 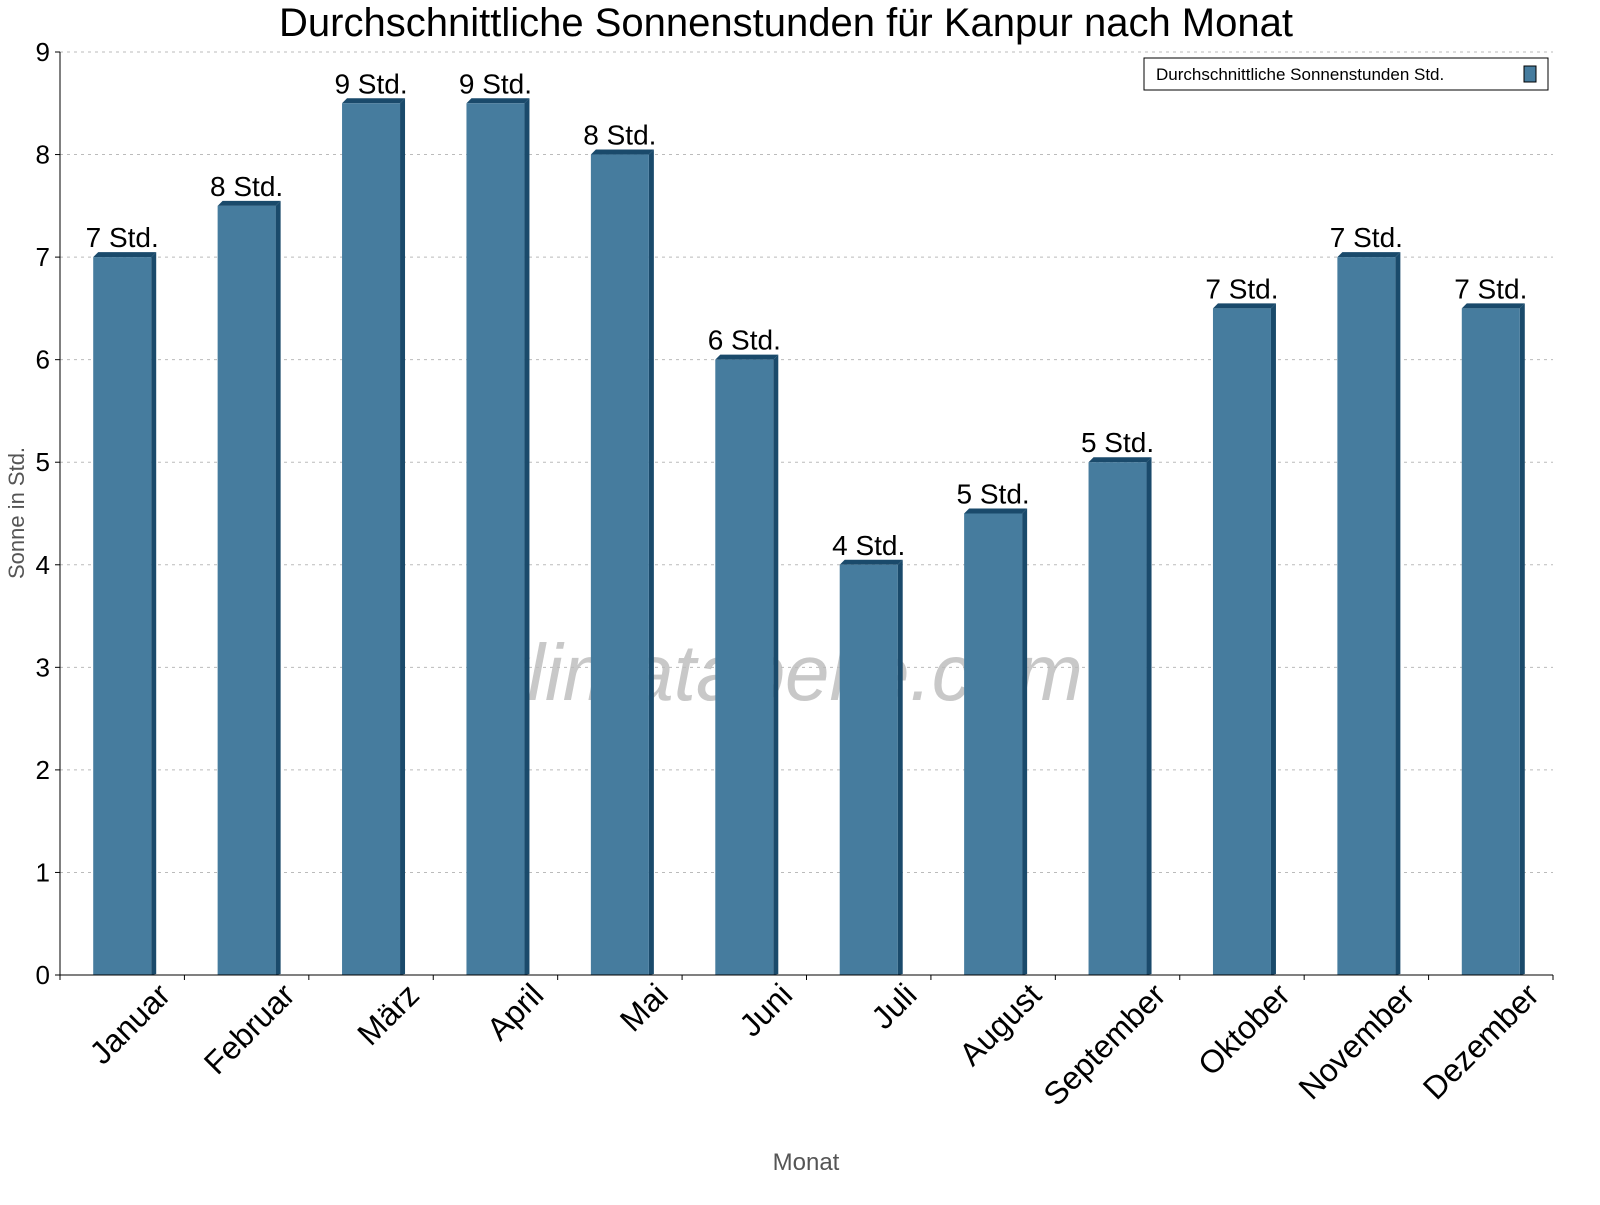 I want to click on bar: 4 Std., so click(x=868, y=752).